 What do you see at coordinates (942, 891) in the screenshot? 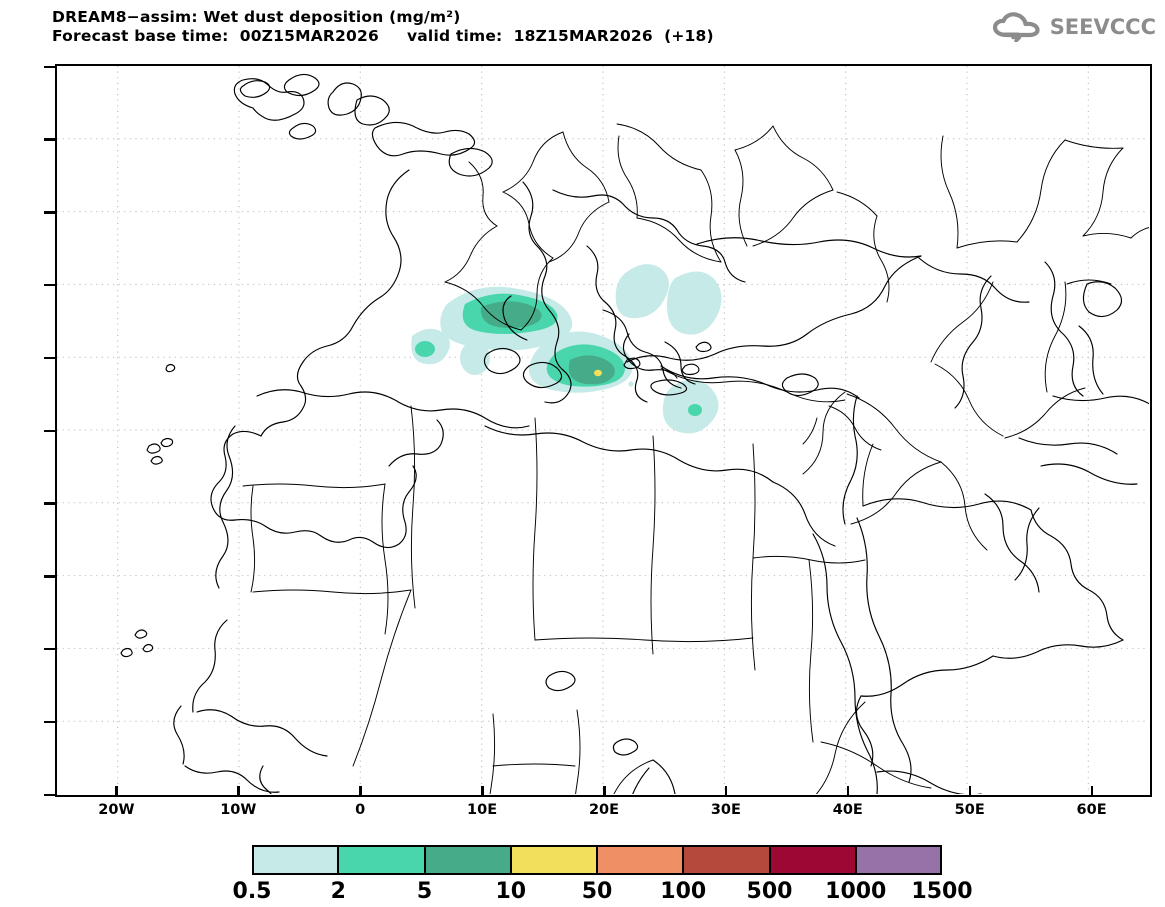
I see `colorbar-boundary-label-1500: 1500` at bounding box center [942, 891].